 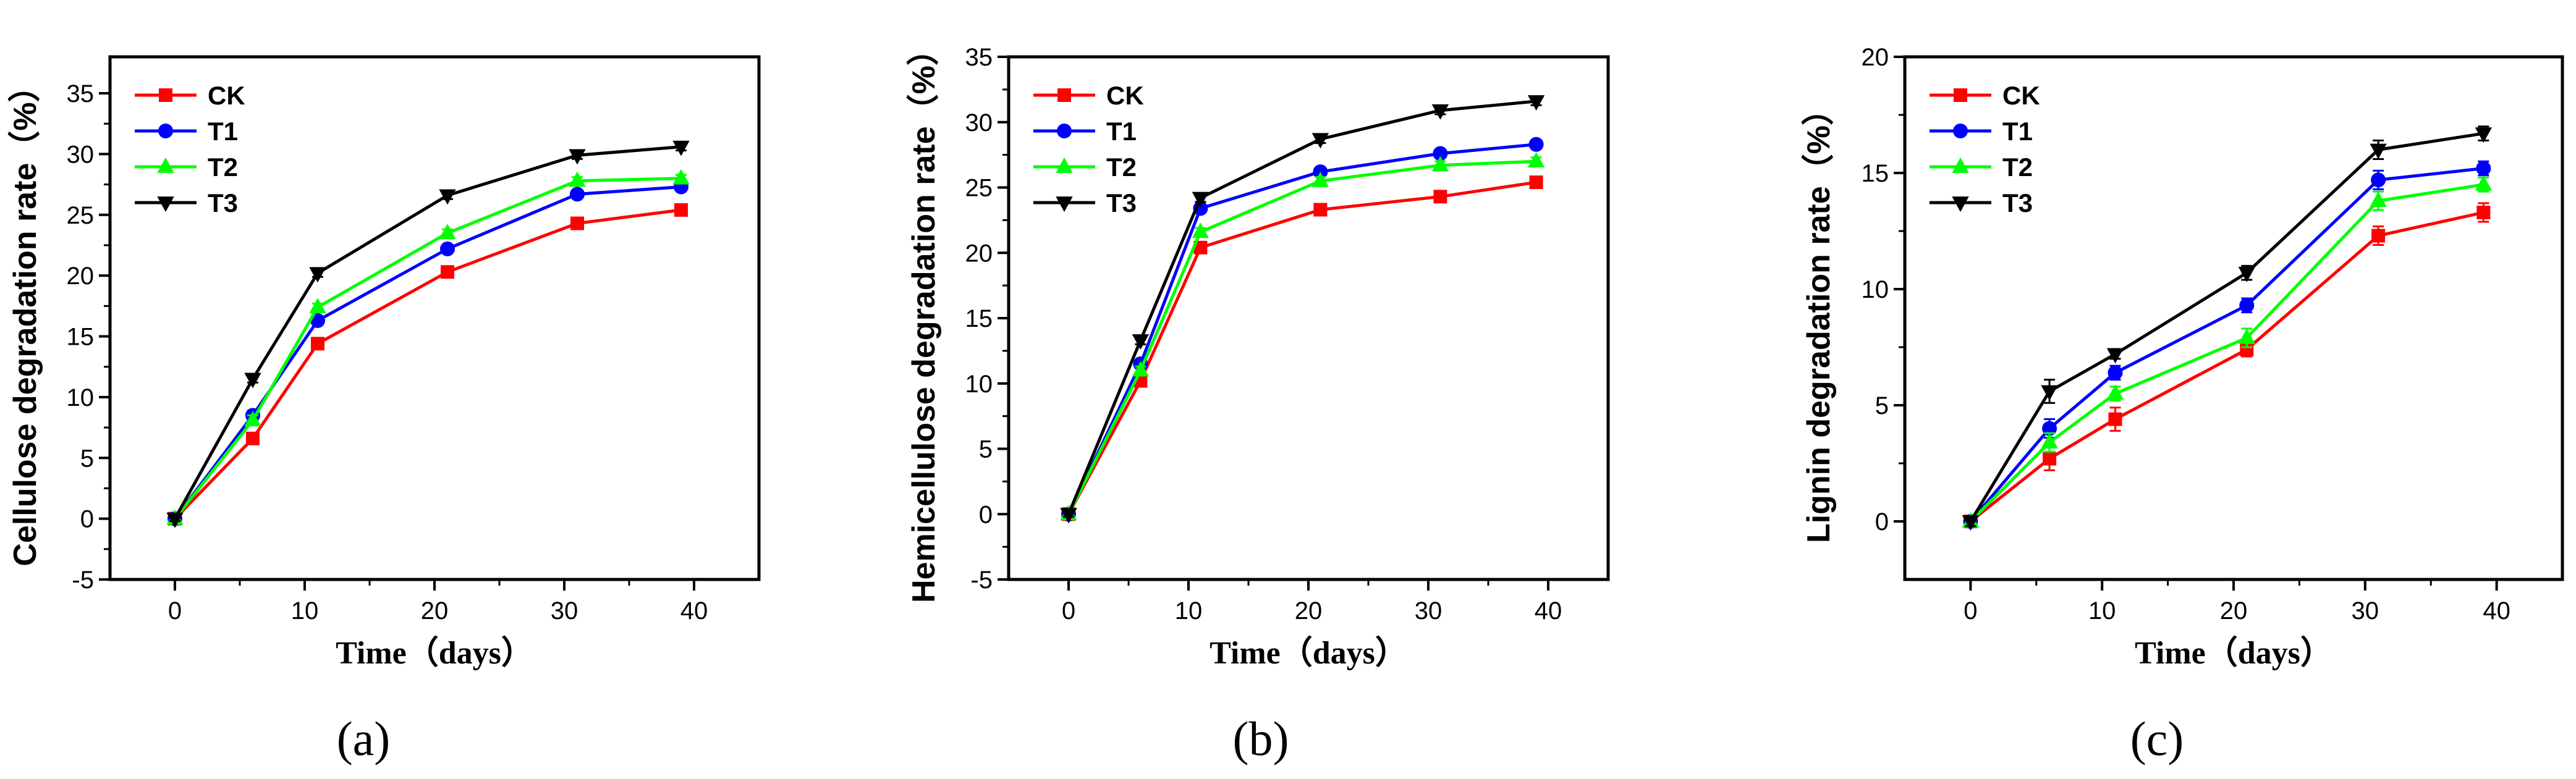 I want to click on panel-label: (b), so click(x=1261, y=739).